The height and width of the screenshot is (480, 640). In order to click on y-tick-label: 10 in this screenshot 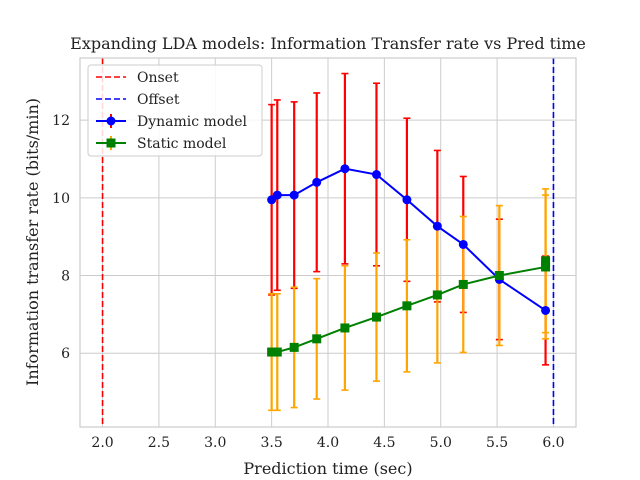, I will do `click(61, 199)`.